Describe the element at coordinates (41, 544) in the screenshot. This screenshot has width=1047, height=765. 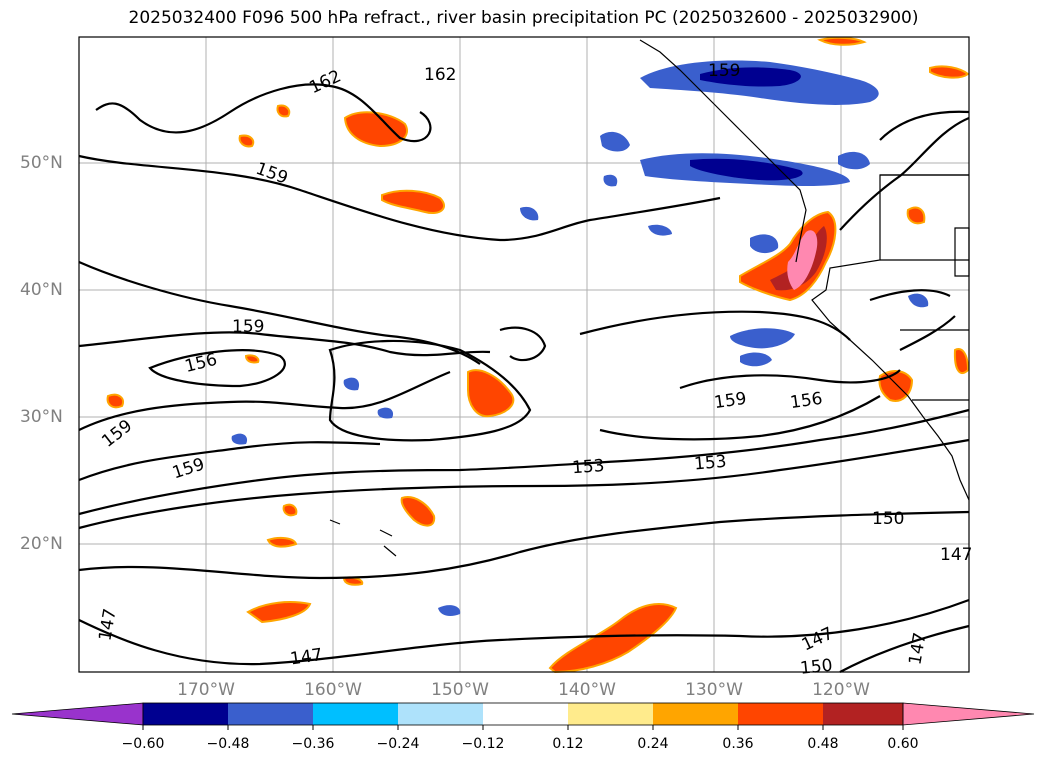
I see `lat-label: 20°N` at that location.